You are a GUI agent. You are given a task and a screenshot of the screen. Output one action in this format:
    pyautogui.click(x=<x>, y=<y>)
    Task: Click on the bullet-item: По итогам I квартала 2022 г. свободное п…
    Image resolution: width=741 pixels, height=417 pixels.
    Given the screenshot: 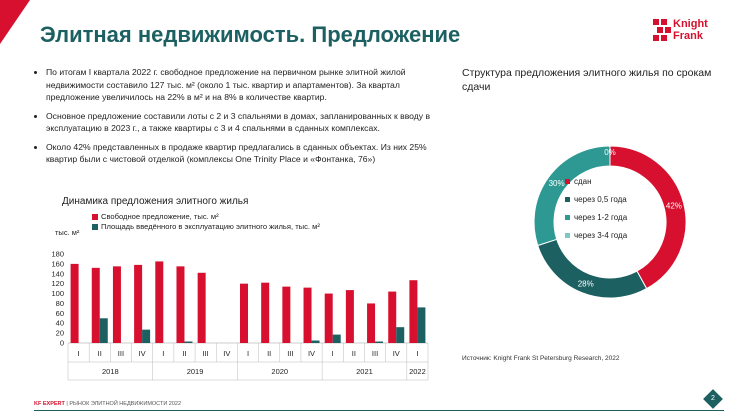 What is the action you would take?
    pyautogui.click(x=246, y=85)
    